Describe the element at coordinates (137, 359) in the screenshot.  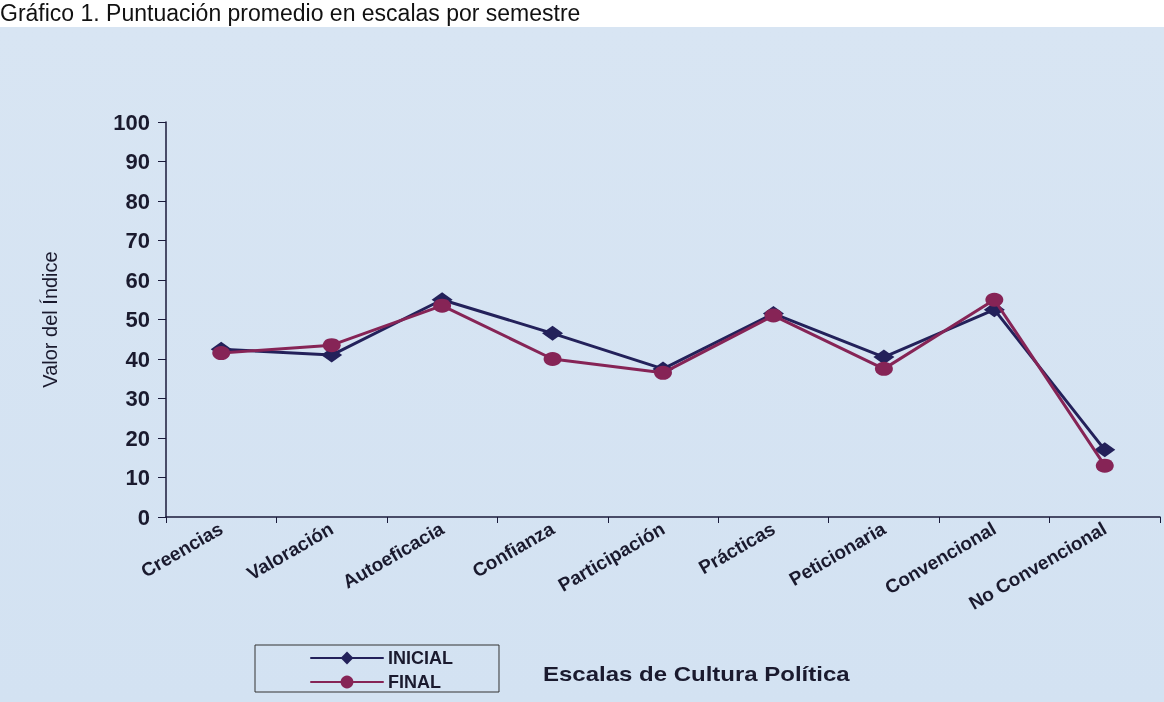
I see `y-tick-label: 40` at that location.